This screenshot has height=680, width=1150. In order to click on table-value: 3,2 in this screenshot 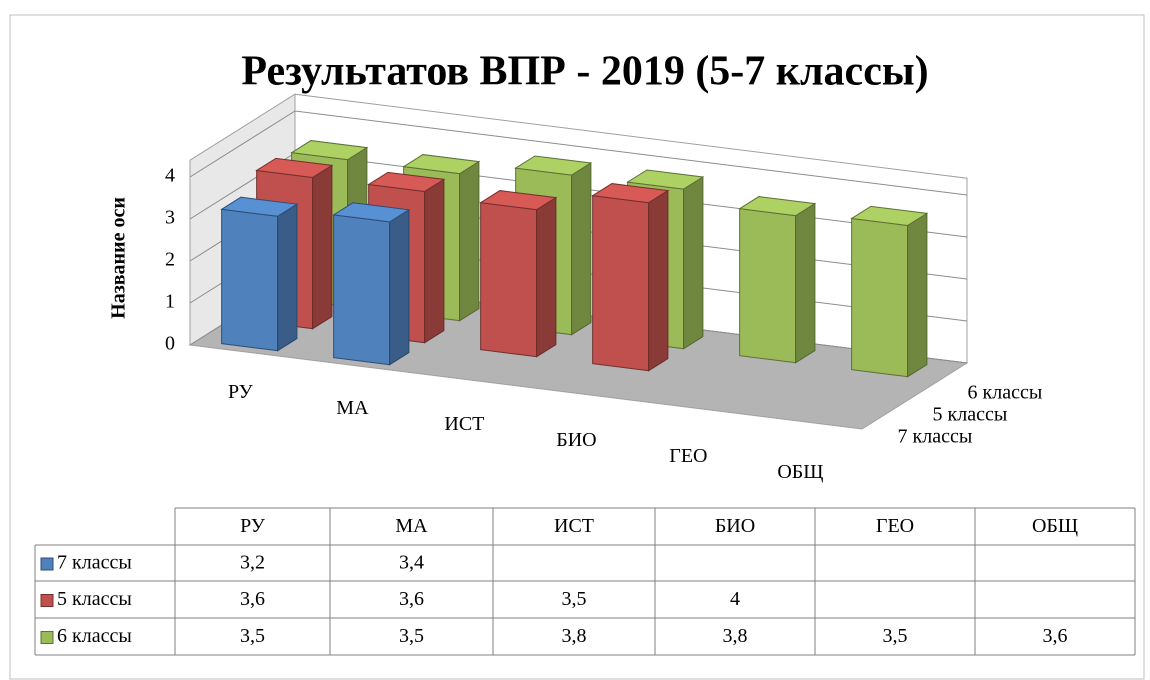, I will do `click(252, 563)`.